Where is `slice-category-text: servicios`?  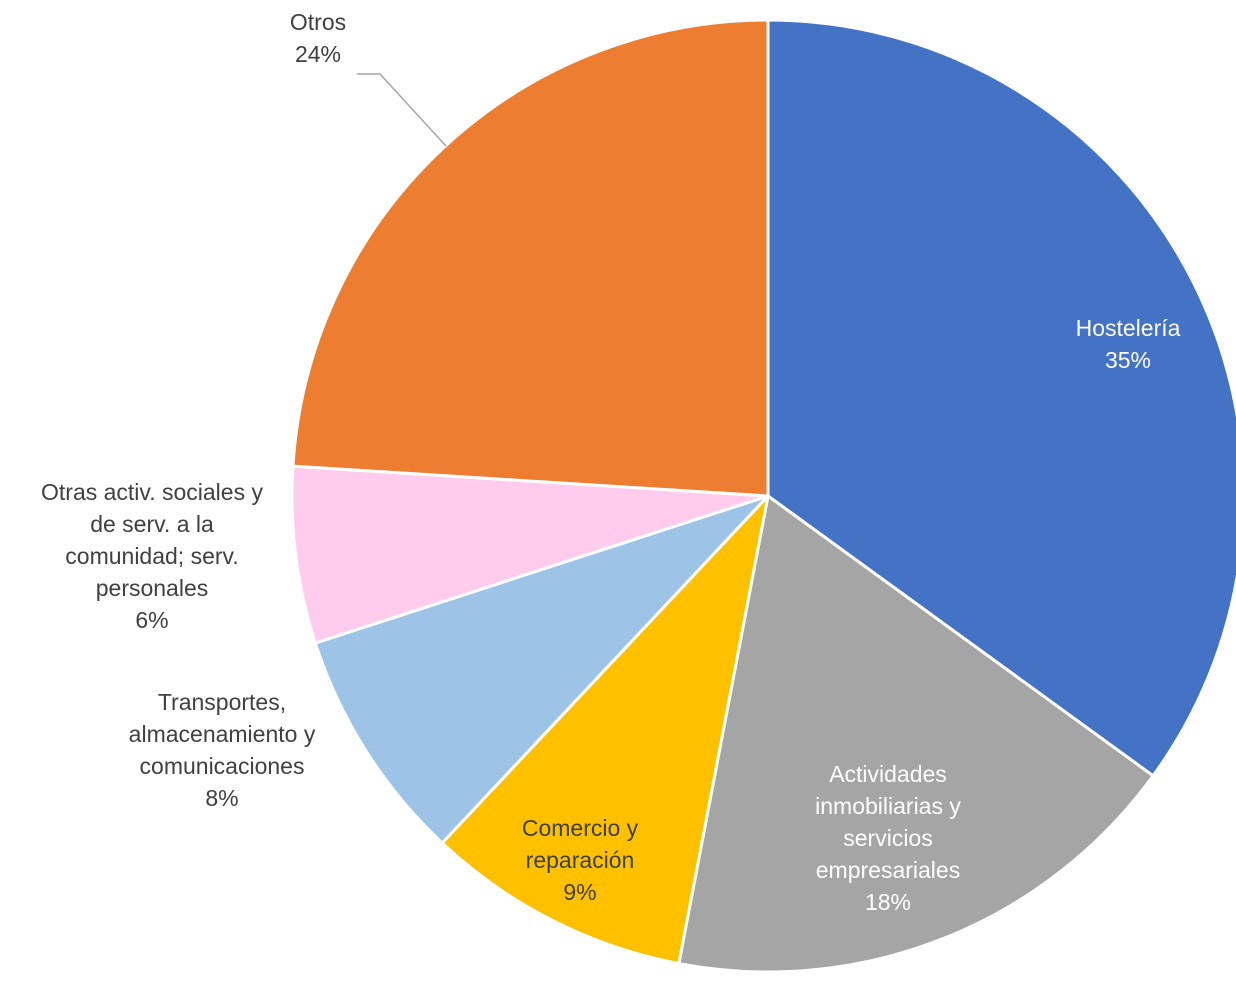
slice-category-text: servicios is located at coordinates (887, 838).